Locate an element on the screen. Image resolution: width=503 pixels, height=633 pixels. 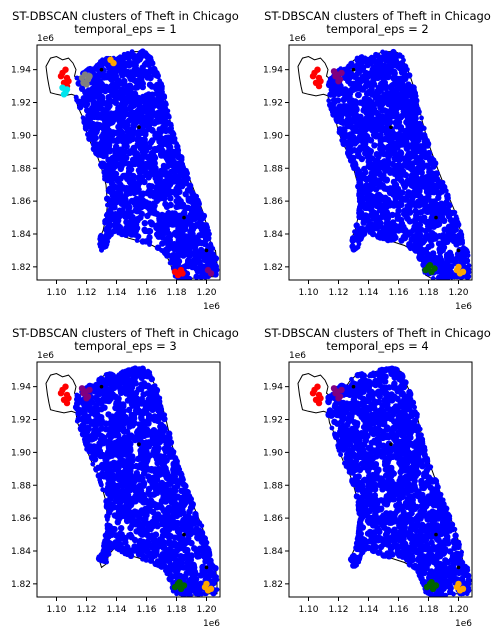
x-tick-label: 1.14 is located at coordinates (116, 610).